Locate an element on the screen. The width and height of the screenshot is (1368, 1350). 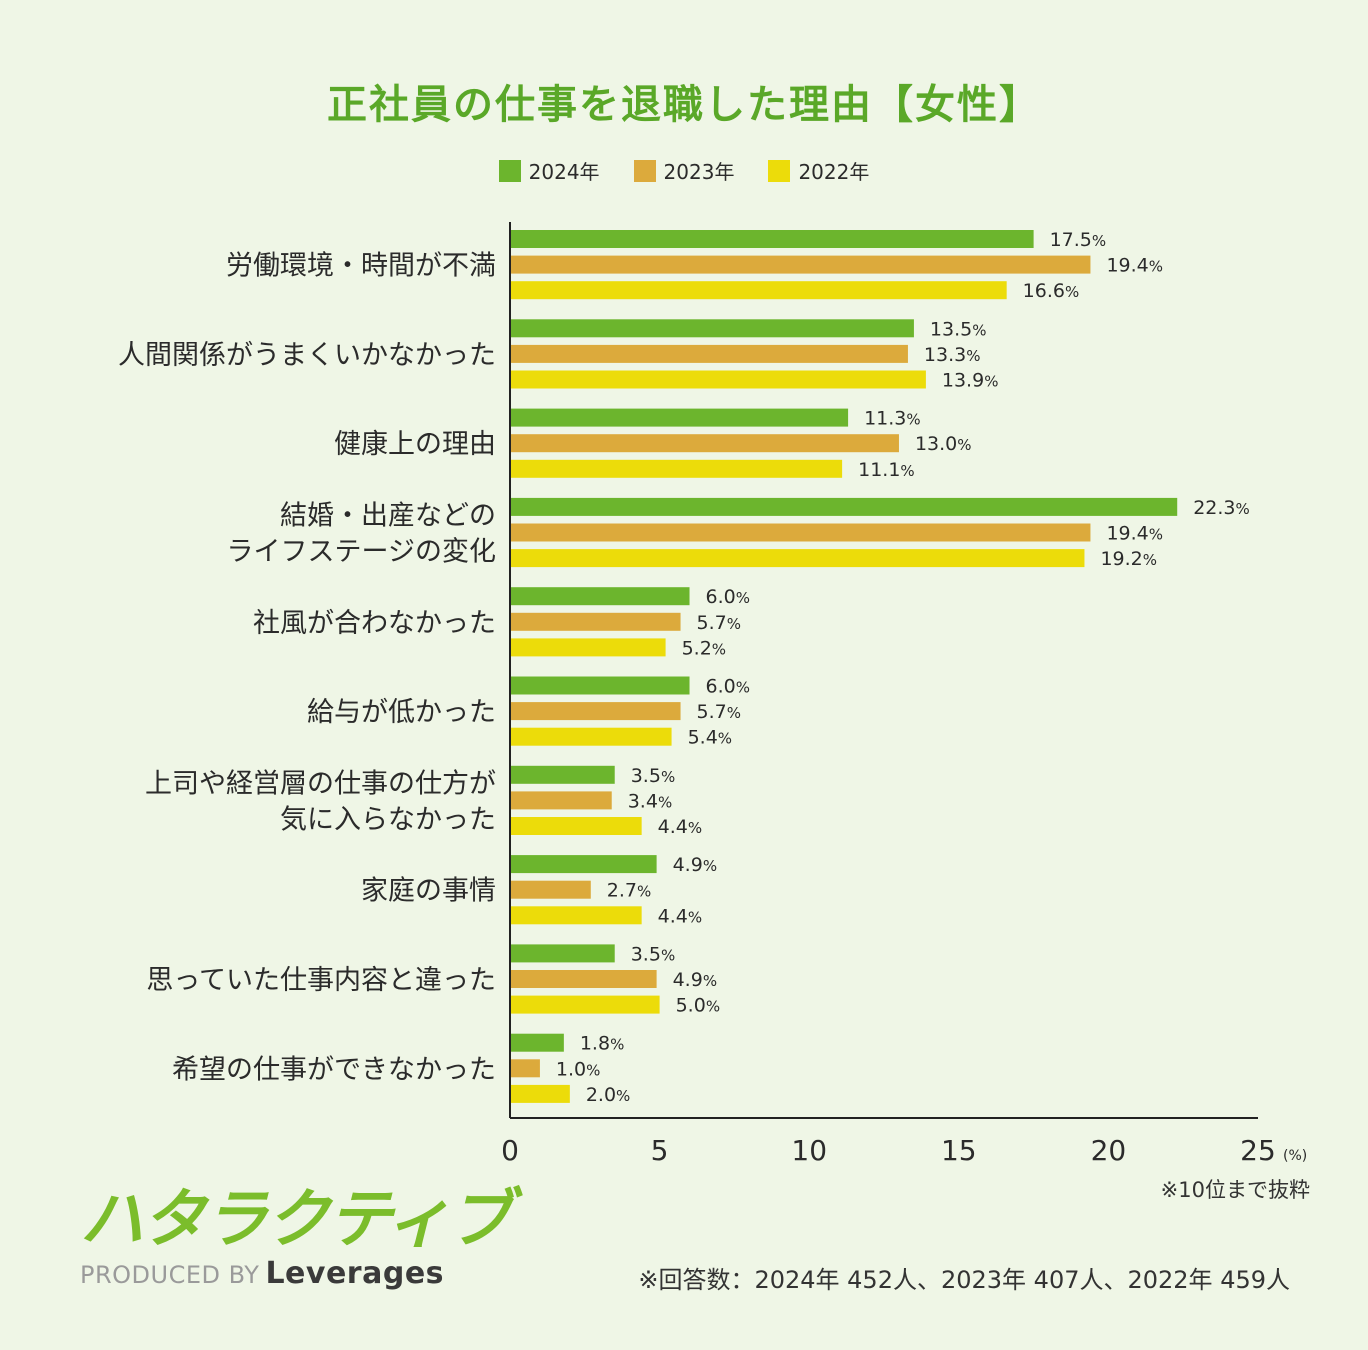
bar-cat4-2024年 is located at coordinates (600, 596).